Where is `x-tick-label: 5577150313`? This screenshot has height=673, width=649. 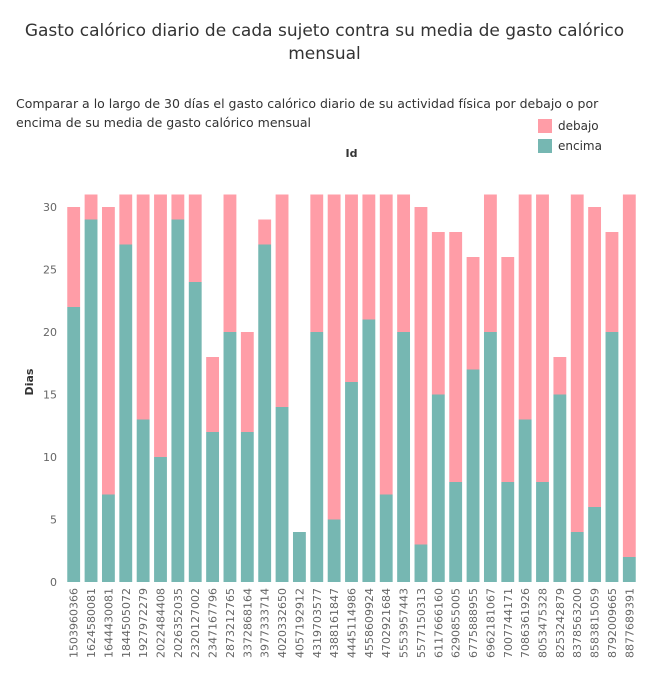
x-tick-label: 5577150313 is located at coordinates (421, 623).